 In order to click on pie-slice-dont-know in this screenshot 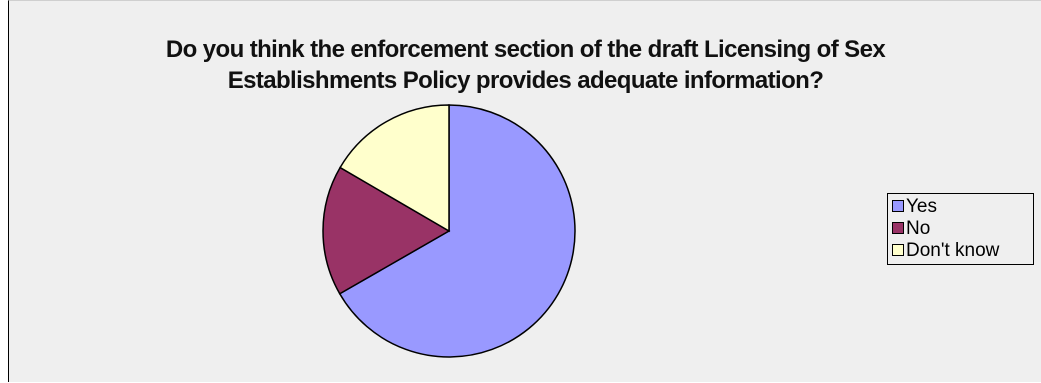, I will do `click(394, 168)`.